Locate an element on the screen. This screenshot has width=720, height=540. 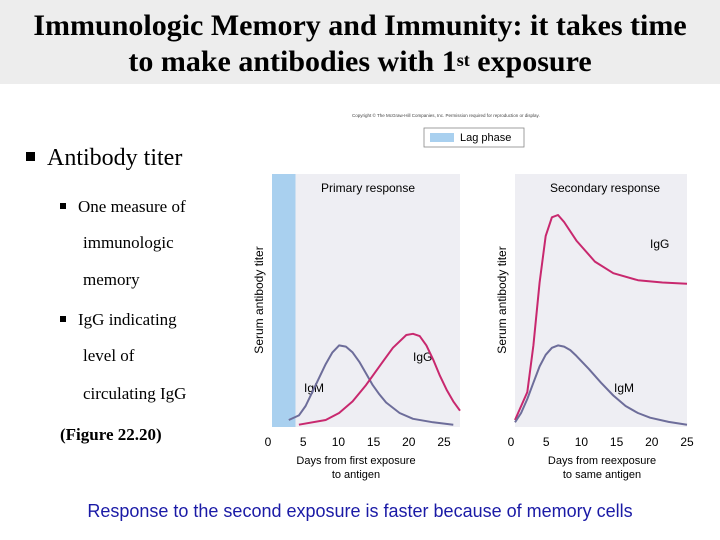
primary-plot-area is located at coordinates (366, 300).